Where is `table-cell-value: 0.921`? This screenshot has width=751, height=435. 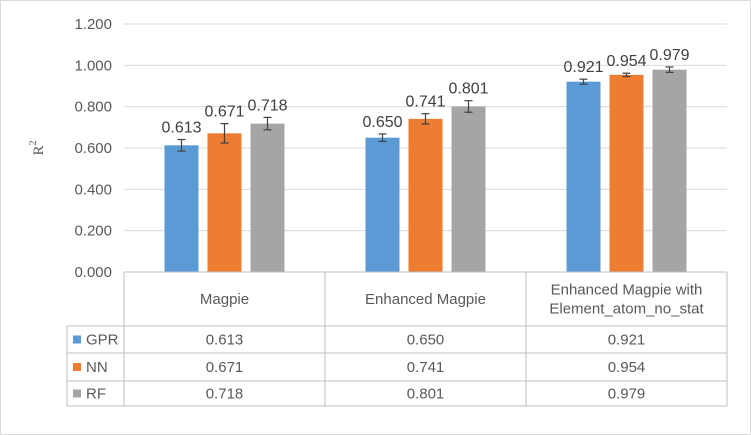 table-cell-value: 0.921 is located at coordinates (627, 340).